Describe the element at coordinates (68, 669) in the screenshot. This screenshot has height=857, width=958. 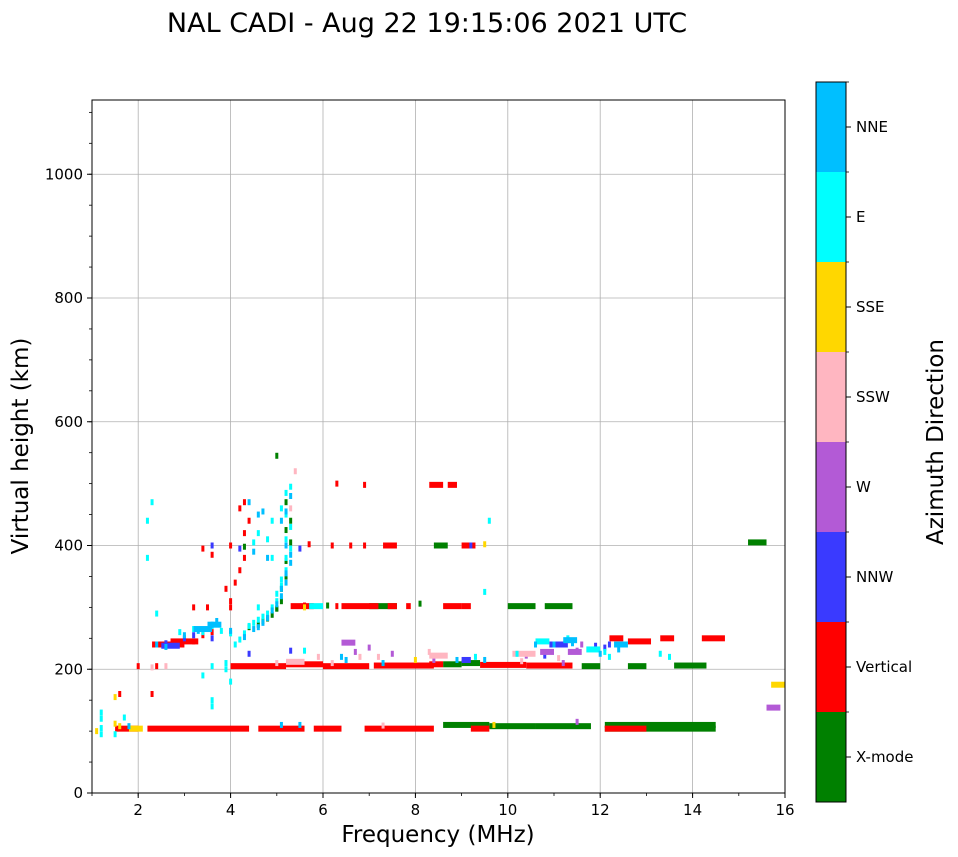
I see `y-tick-label: 200` at that location.